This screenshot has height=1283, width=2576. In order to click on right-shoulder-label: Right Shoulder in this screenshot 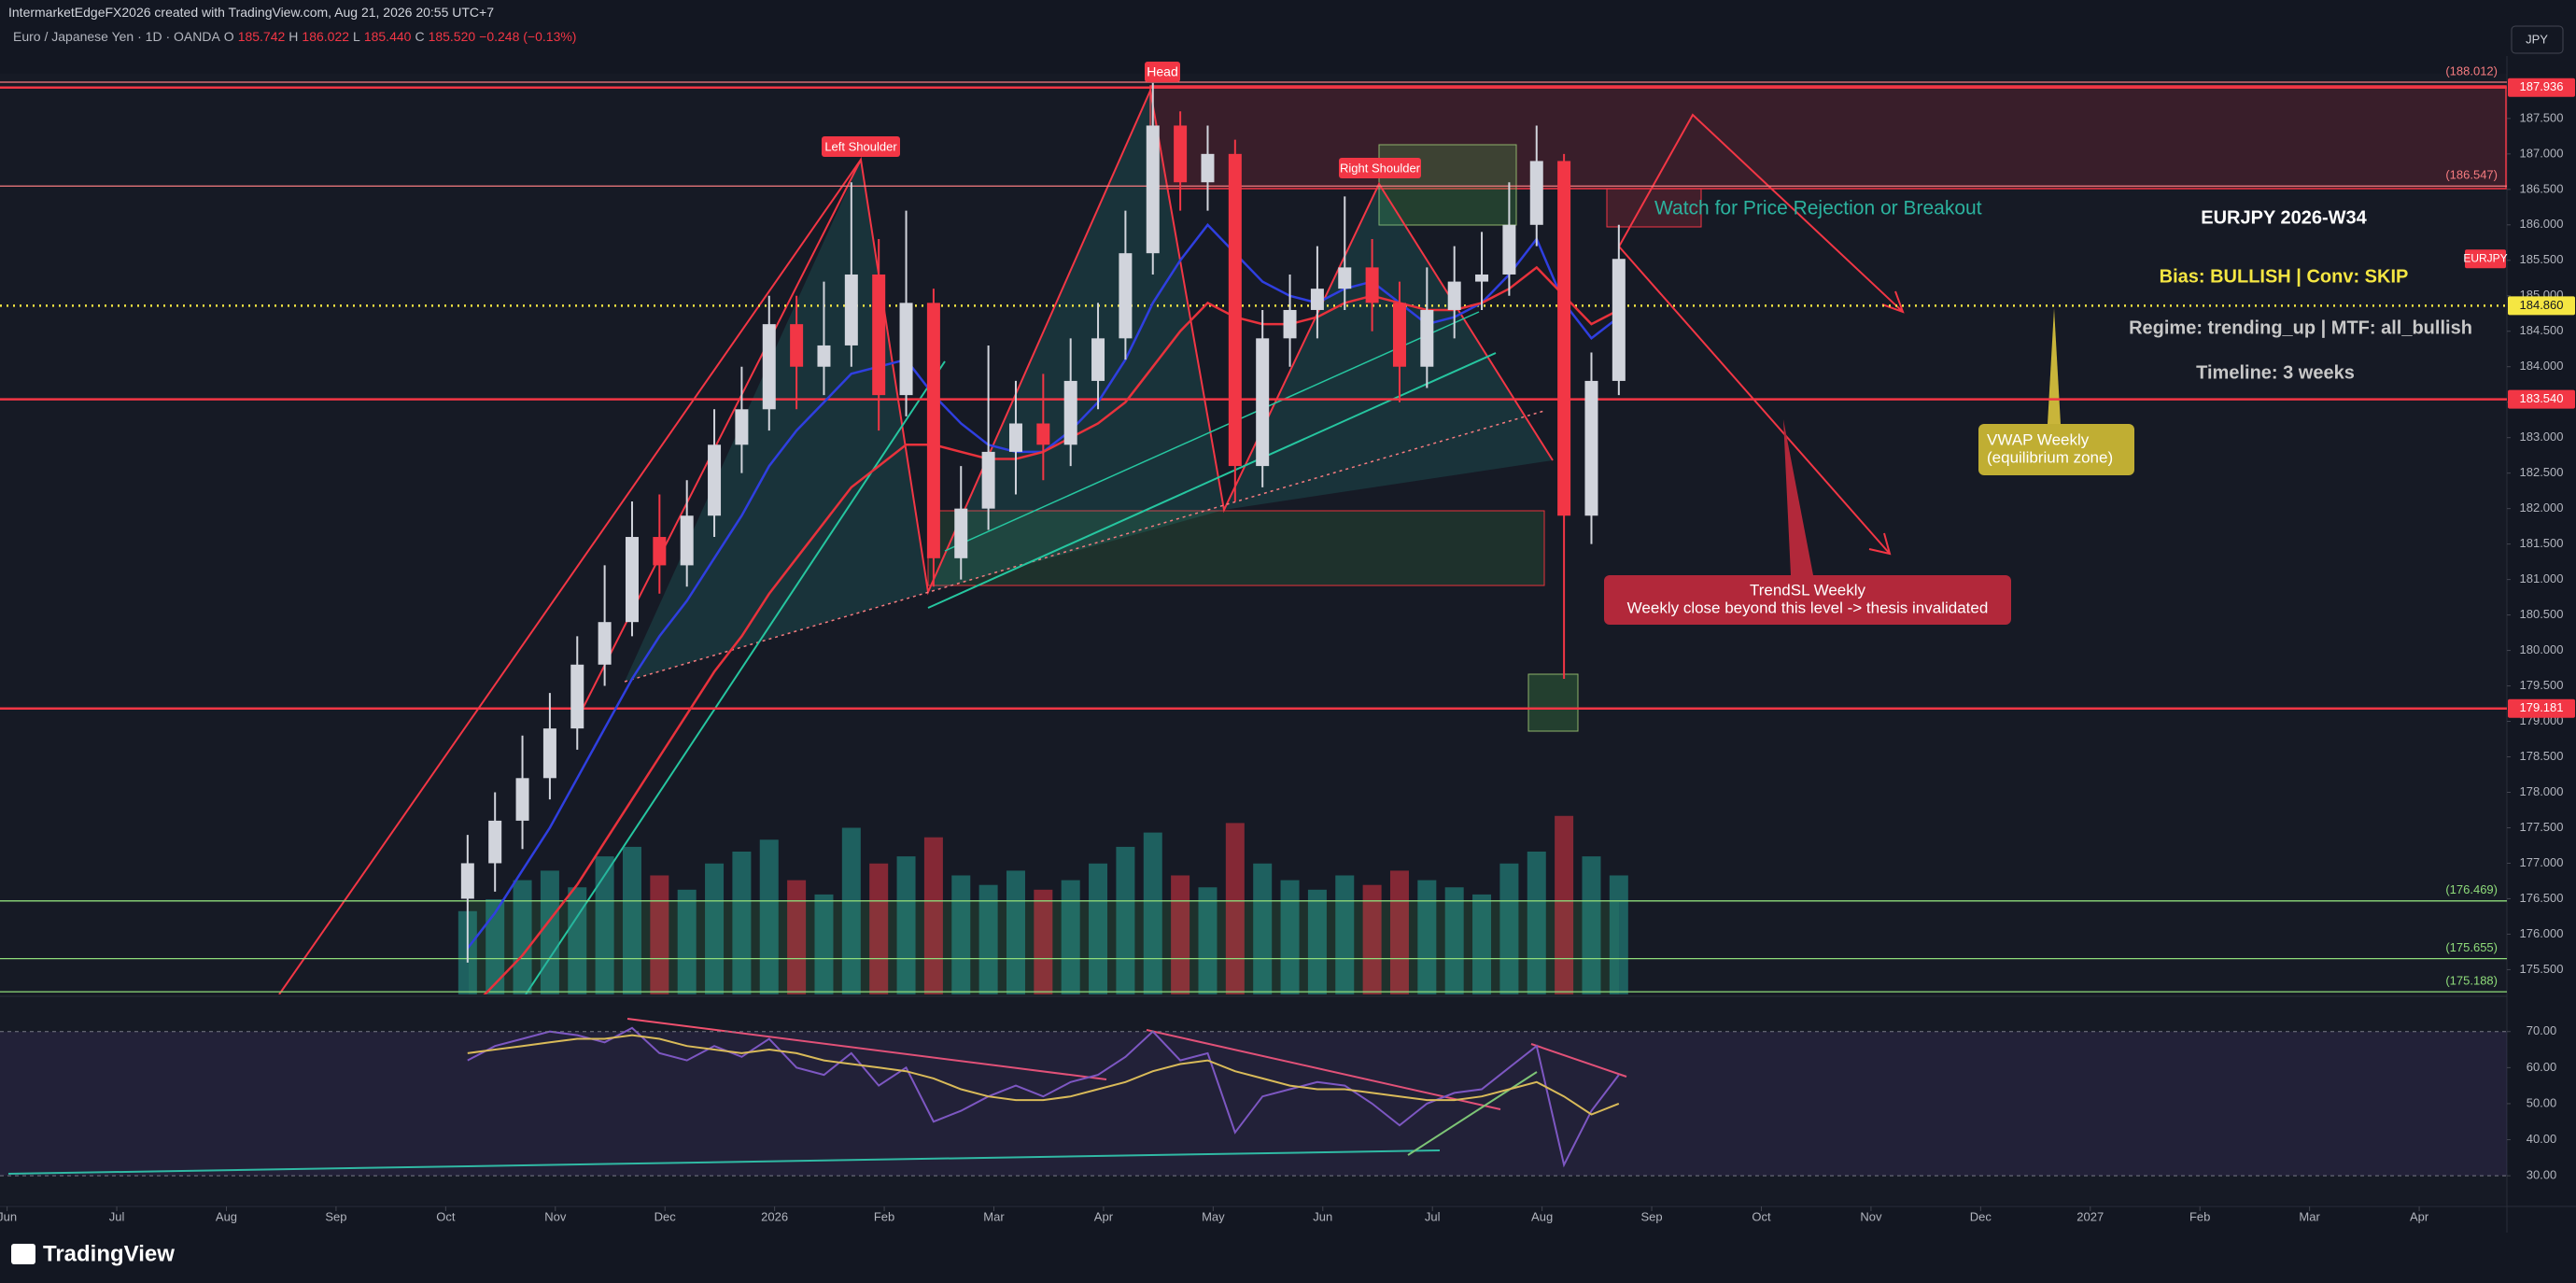, I will do `click(1380, 168)`.